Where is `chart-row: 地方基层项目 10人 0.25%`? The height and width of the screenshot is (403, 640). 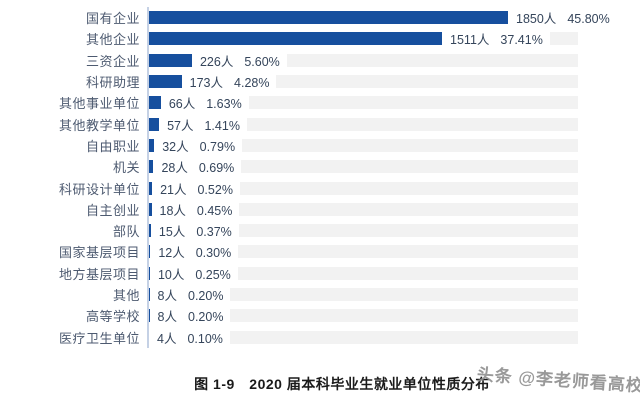 chart-row: 地方基层项目 10人 0.25% is located at coordinates (320, 273).